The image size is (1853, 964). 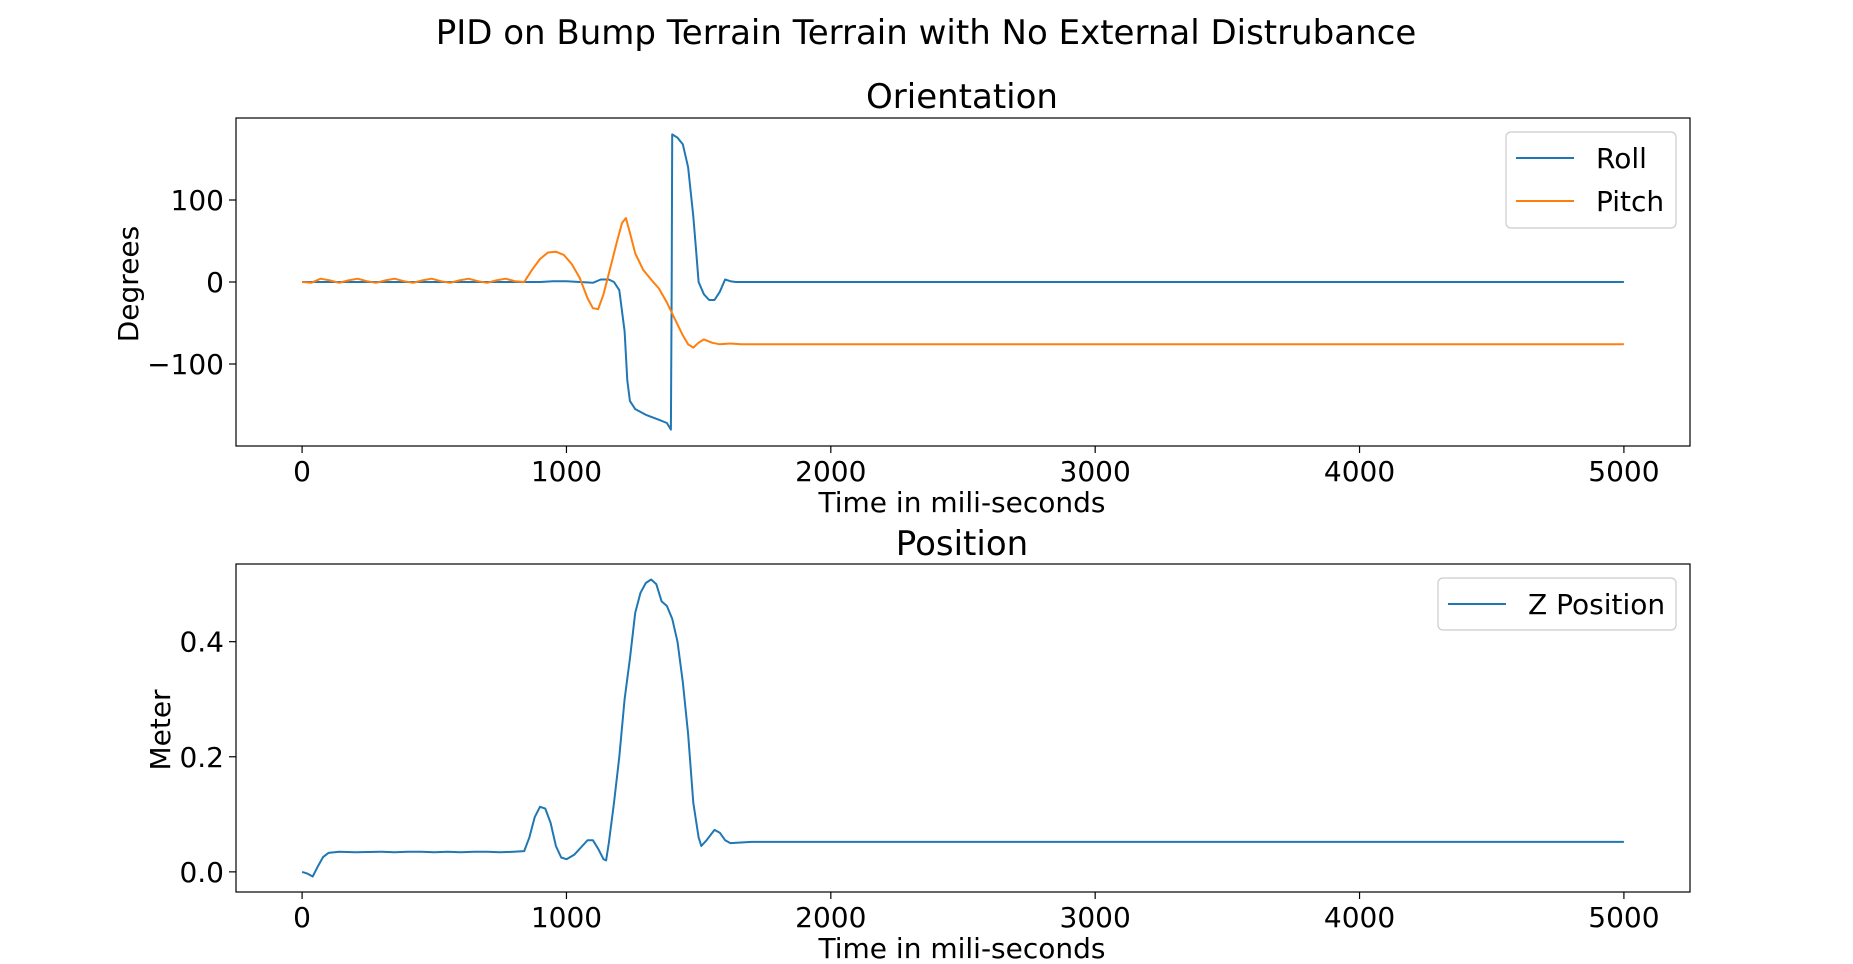 What do you see at coordinates (961, 948) in the screenshot?
I see `position-xlabel: Time in mili-seconds` at bounding box center [961, 948].